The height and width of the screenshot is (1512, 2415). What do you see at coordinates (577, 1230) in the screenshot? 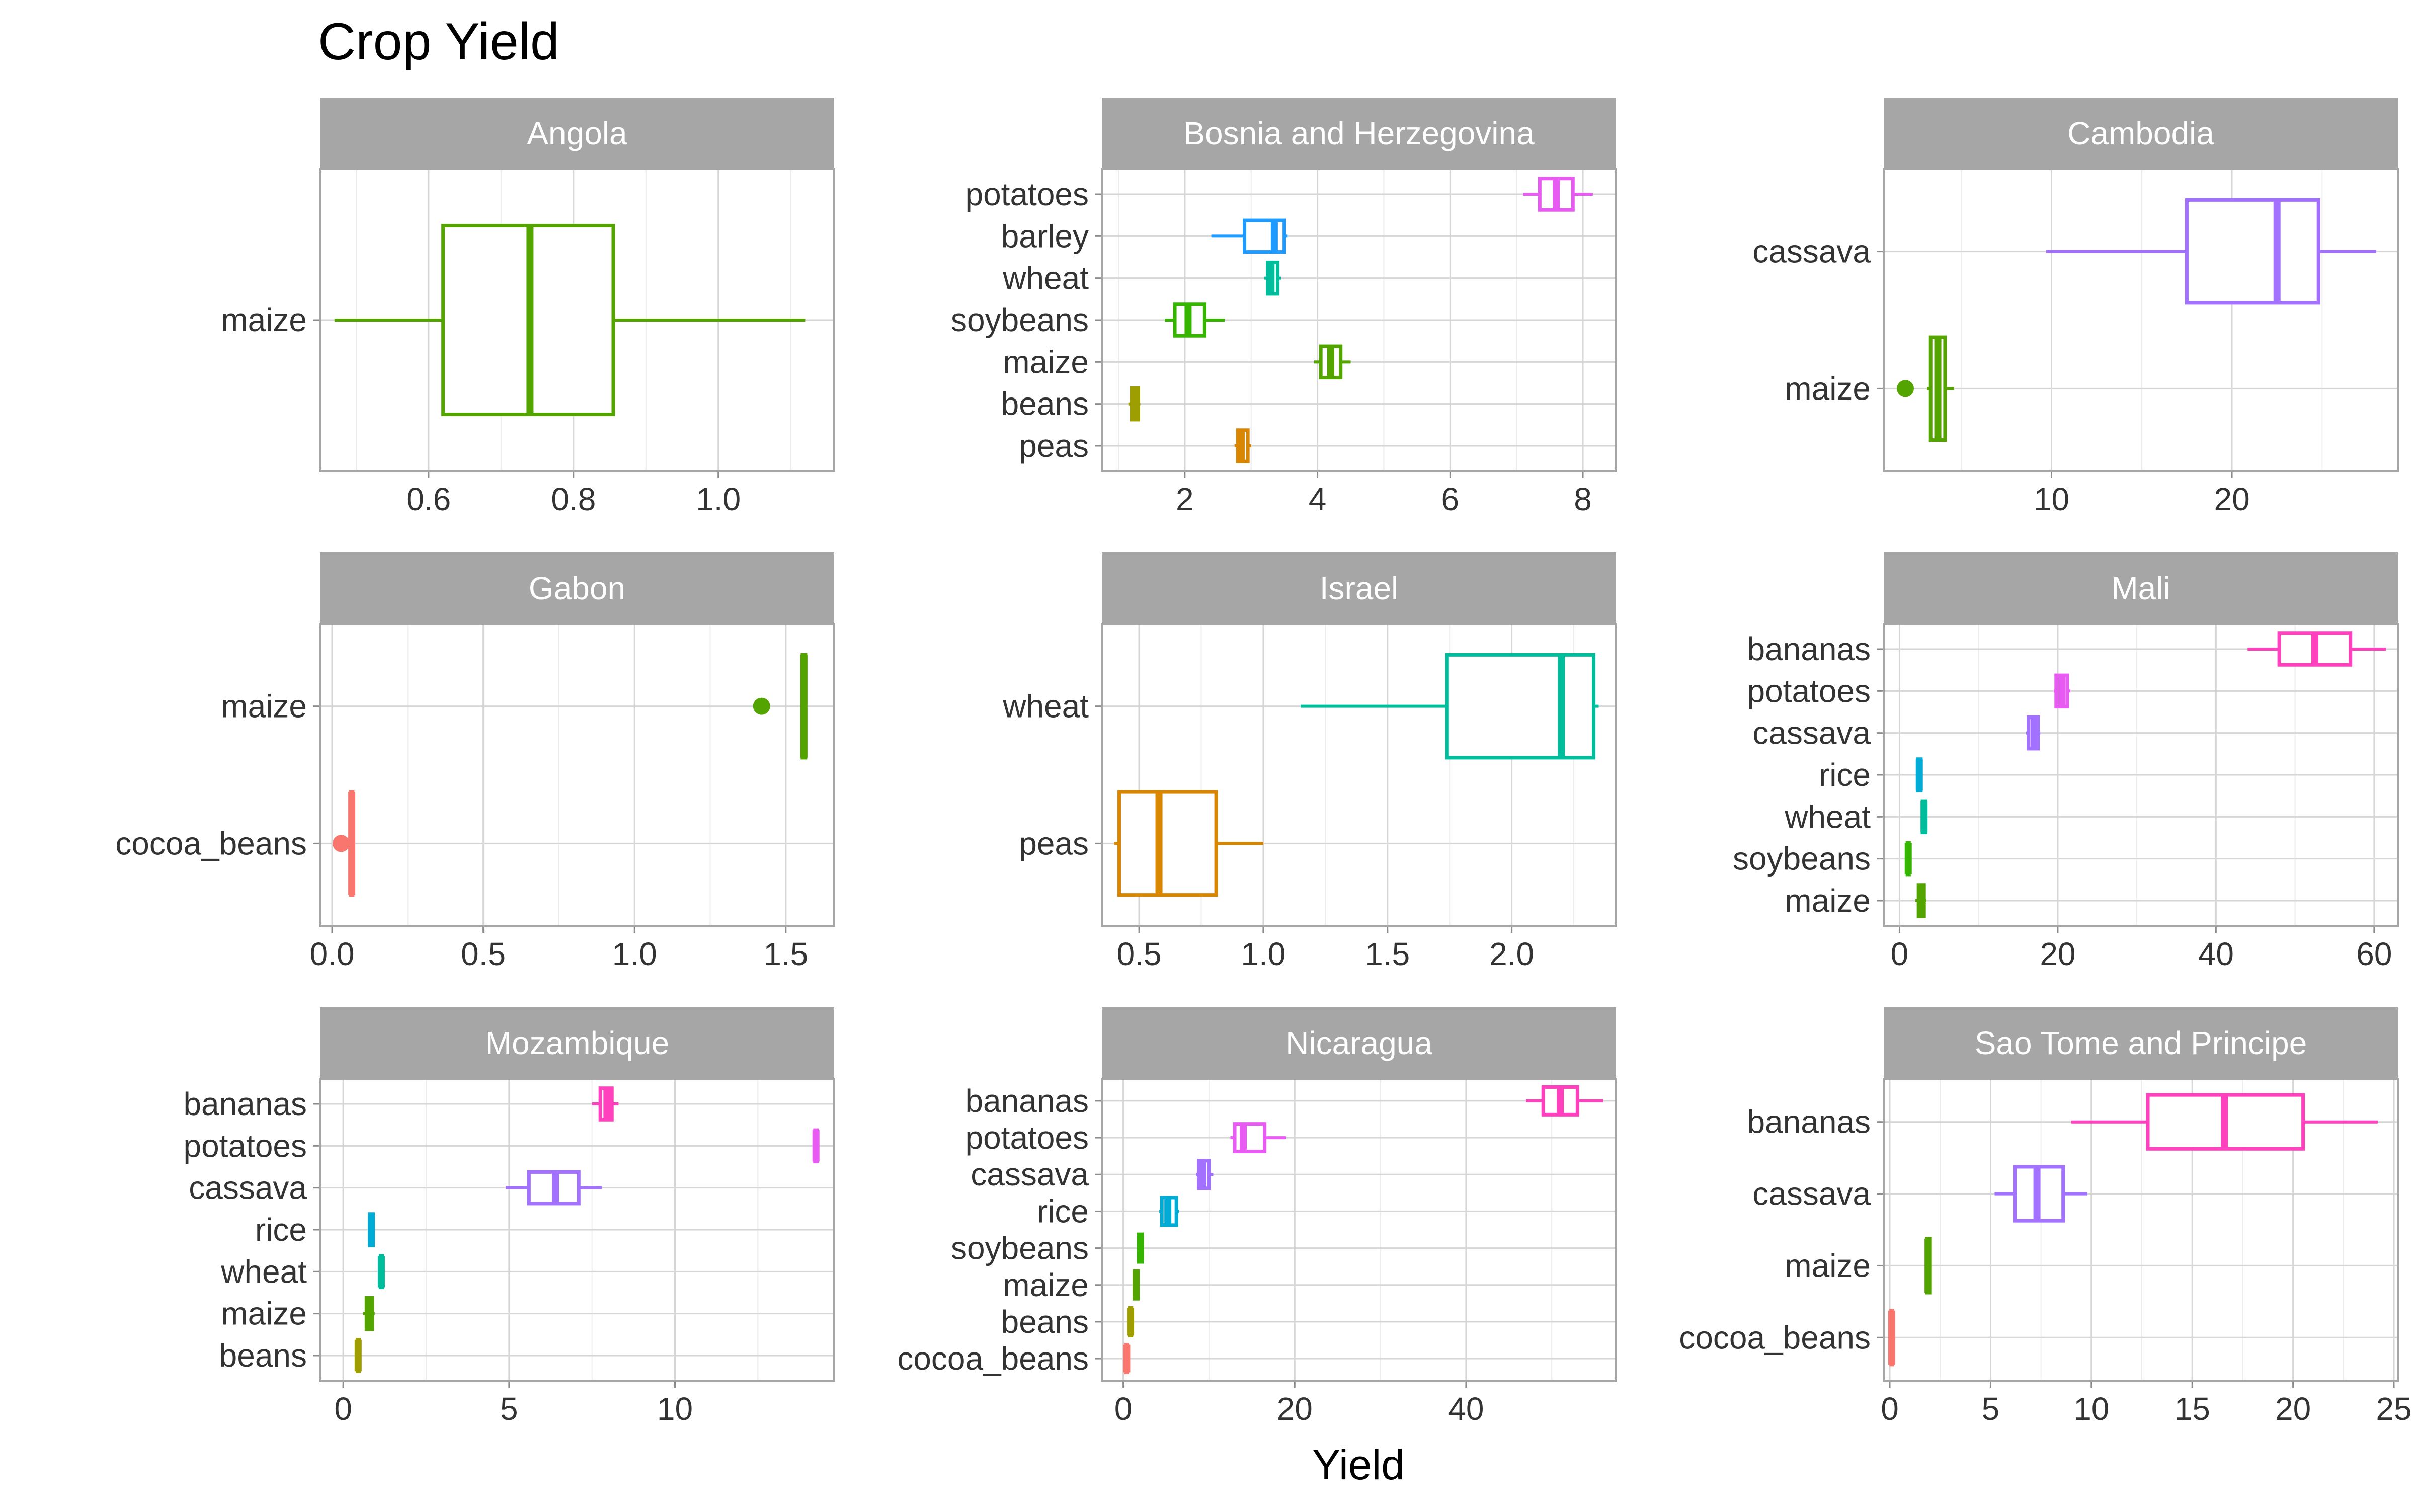
I see `panel-border-mozambique` at bounding box center [577, 1230].